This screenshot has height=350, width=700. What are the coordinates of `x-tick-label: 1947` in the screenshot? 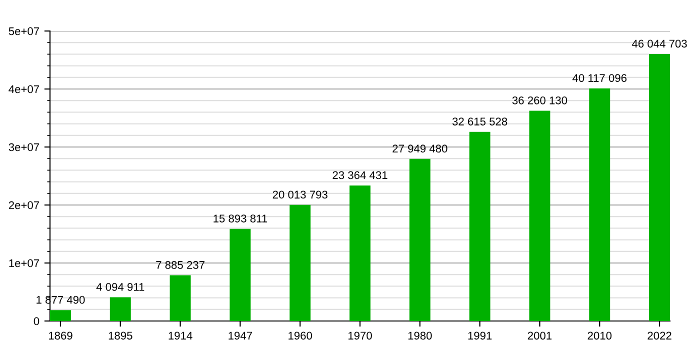 It's located at (240, 336).